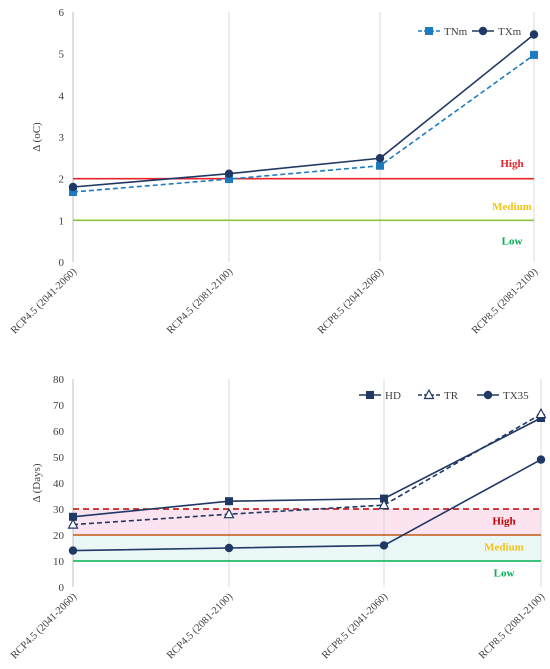  I want to click on y-tick-label: 60, so click(59, 432).